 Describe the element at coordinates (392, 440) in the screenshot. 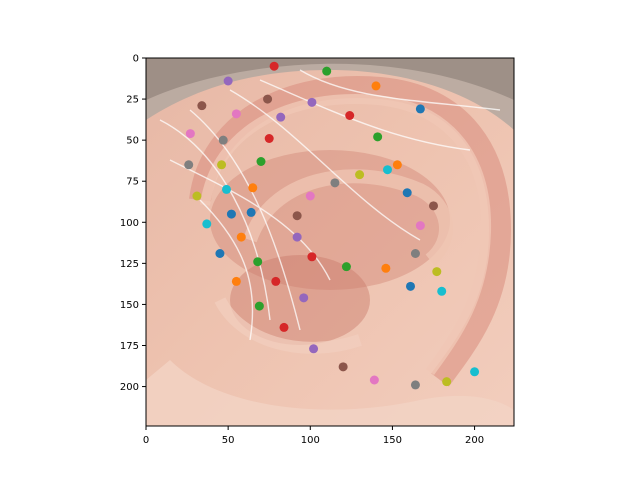

I see `x-tick-label: 150` at that location.